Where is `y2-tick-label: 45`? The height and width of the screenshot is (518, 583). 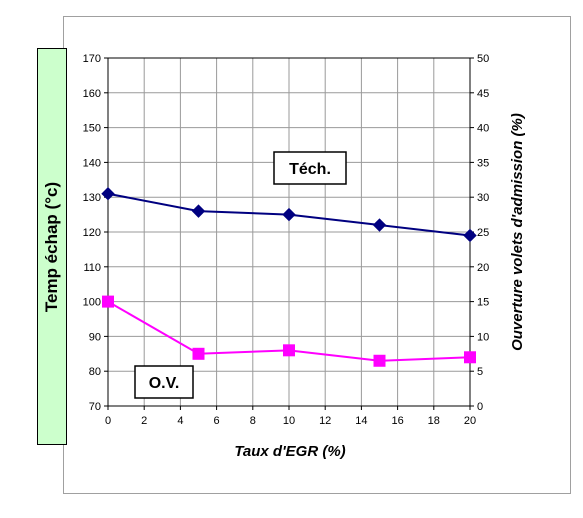
y2-tick-label: 45 is located at coordinates (483, 94).